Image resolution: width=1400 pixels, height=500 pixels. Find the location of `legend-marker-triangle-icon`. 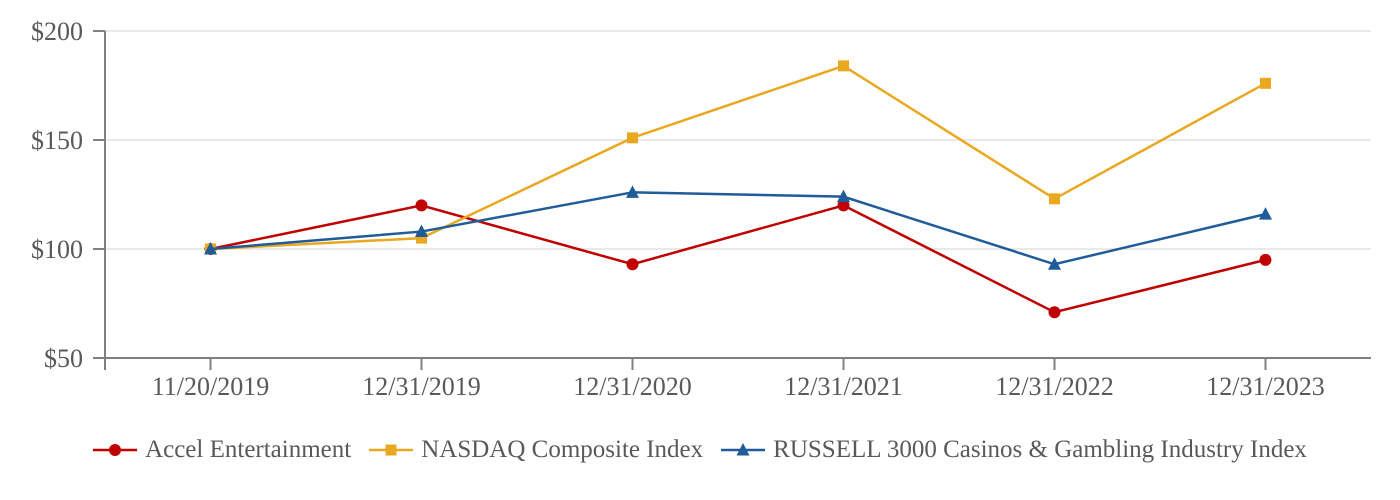

legend-marker-triangle-icon is located at coordinates (743, 449).